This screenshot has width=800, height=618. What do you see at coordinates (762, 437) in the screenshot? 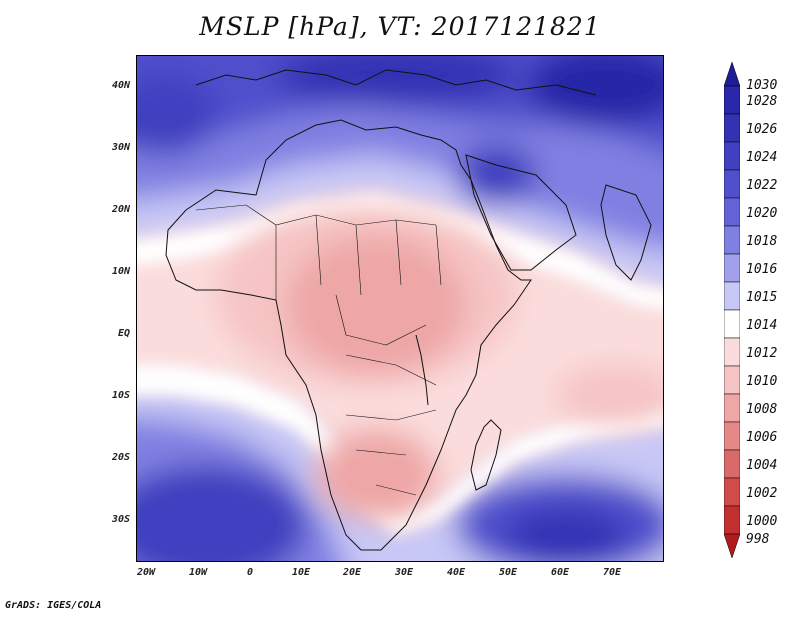
I see `colorbar-label: 1006` at bounding box center [762, 437].